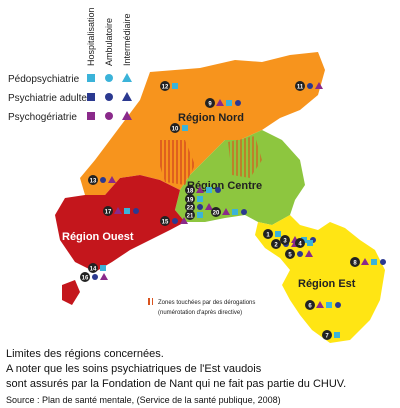 This screenshot has width=400, height=408. I want to click on marker-number: 12, so click(165, 88).